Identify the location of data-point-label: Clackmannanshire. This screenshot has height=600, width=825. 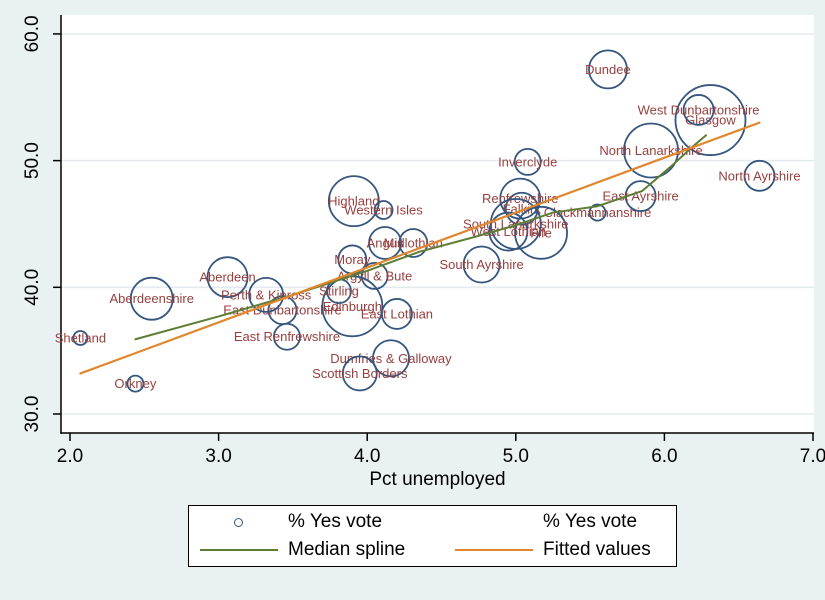
(598, 212).